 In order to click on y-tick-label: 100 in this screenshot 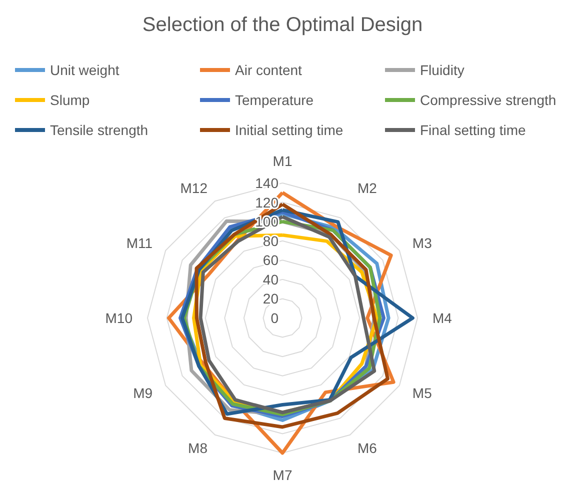, I will do `click(267, 222)`.